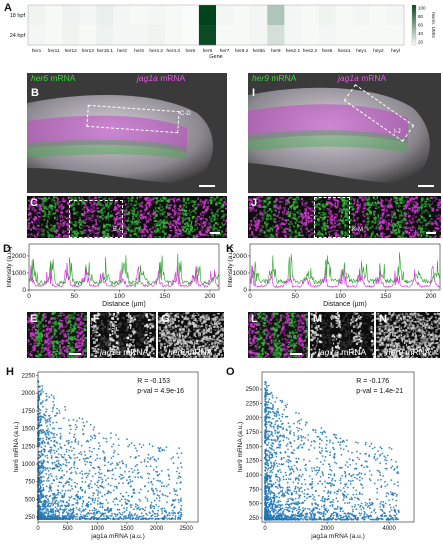 This screenshot has width=443, height=550. What do you see at coordinates (230, 249) in the screenshot?
I see `panel-label-K: K` at bounding box center [230, 249].